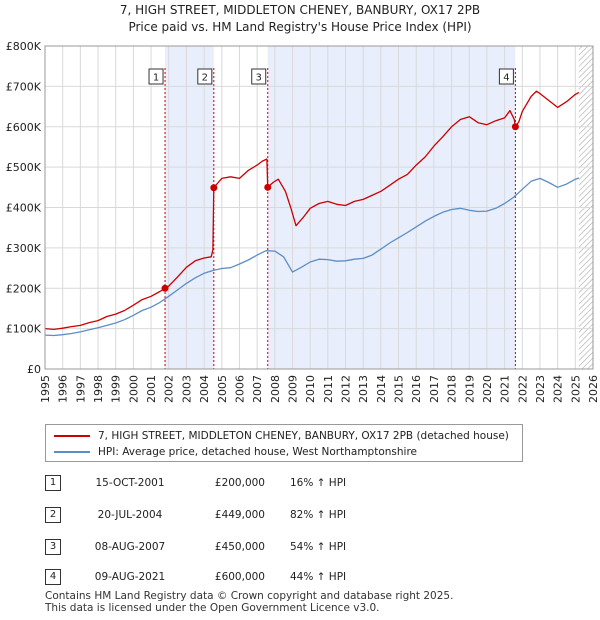 The height and width of the screenshot is (620, 600). What do you see at coordinates (24, 46) in the screenshot?
I see `y-tick-label: £800K` at bounding box center [24, 46].